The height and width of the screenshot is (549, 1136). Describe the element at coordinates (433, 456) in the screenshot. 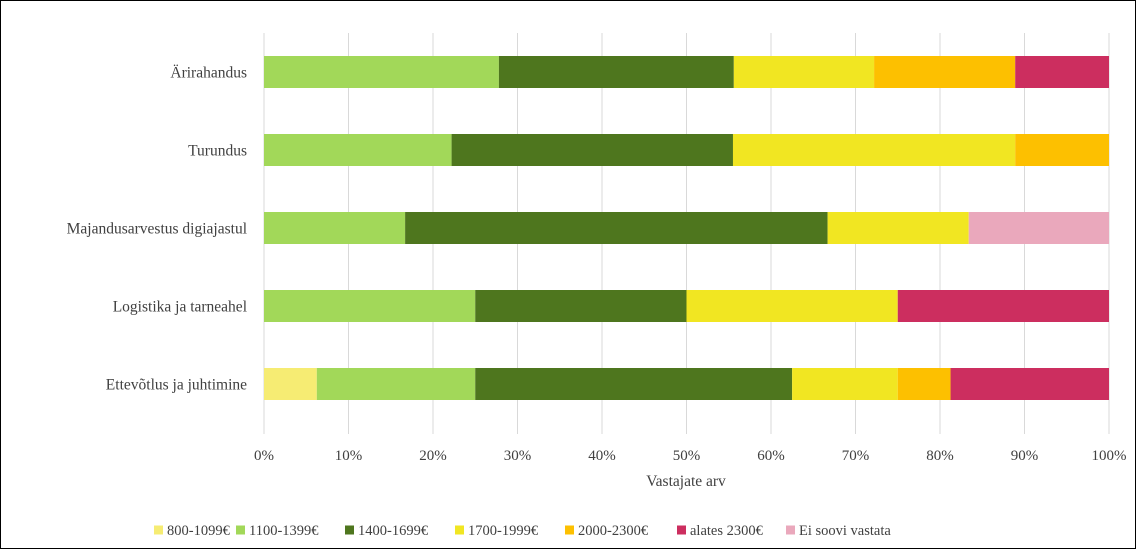

I see `x-tick-label: 20%` at that location.